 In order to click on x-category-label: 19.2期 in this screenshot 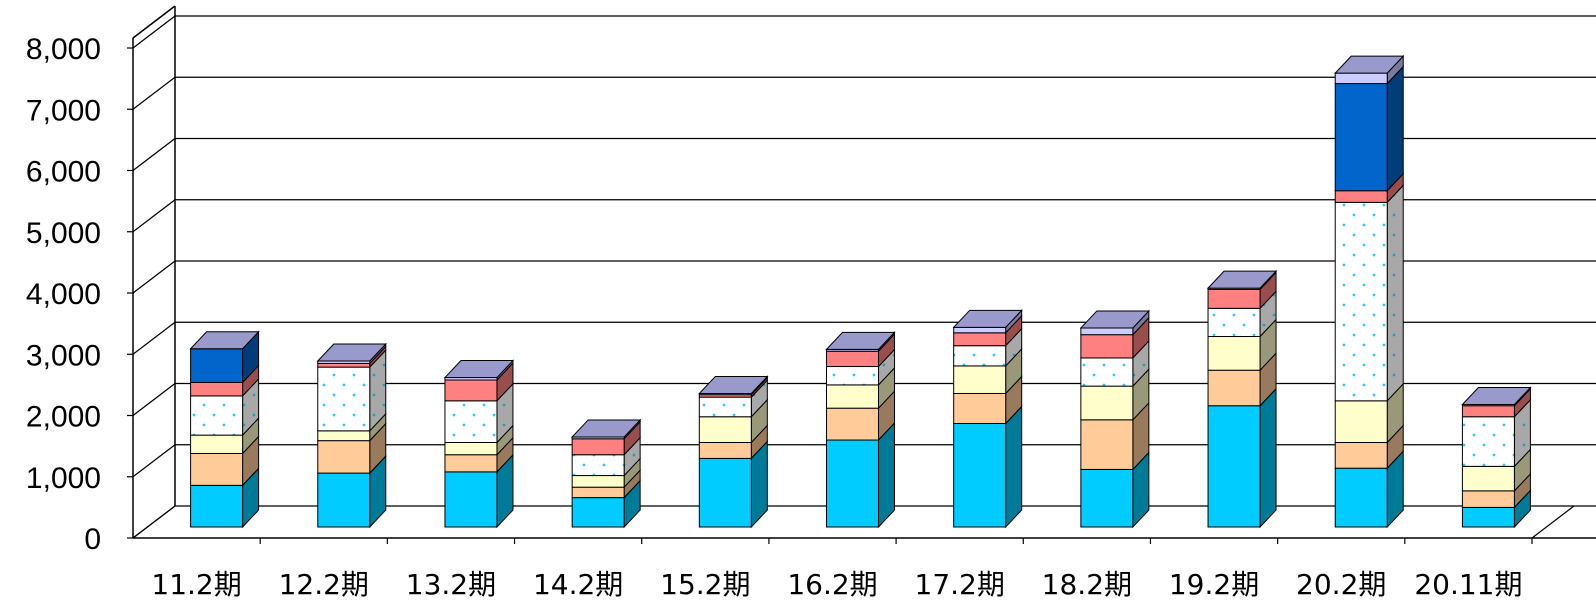, I will do `click(1214, 584)`.